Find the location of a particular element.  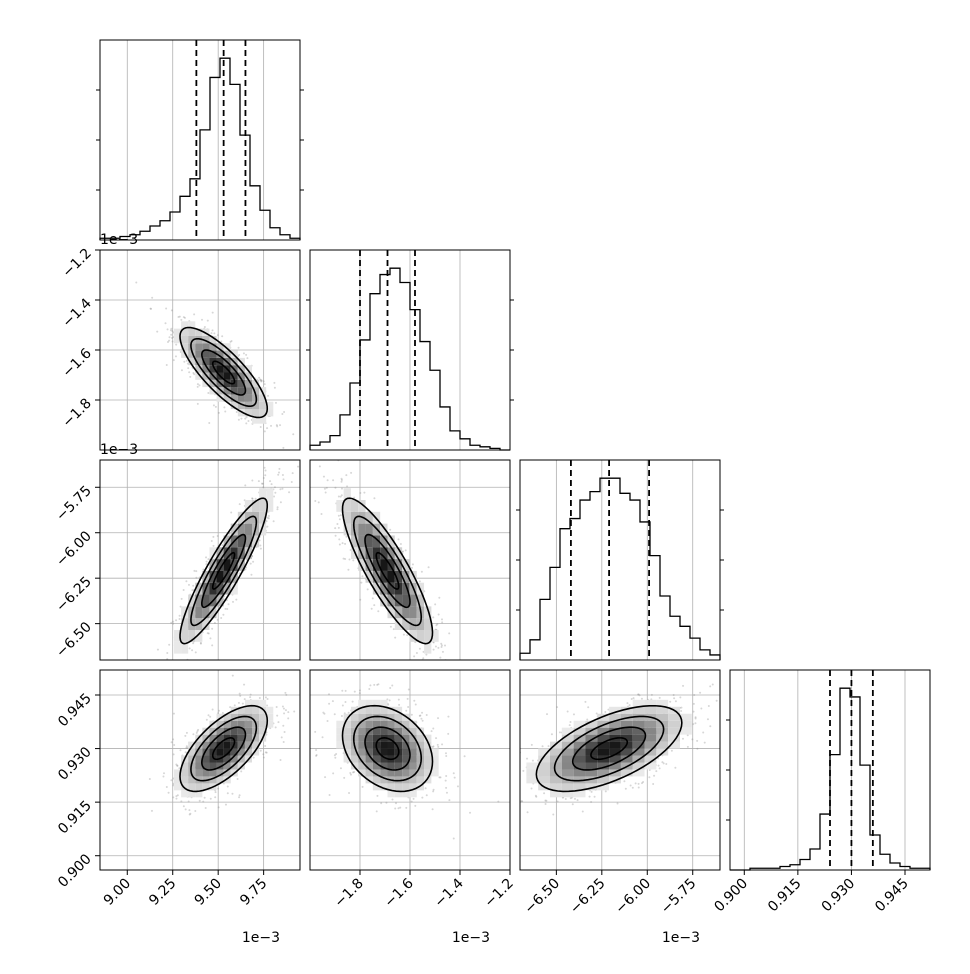

x-tick-label: 9.75 is located at coordinates (253, 892).